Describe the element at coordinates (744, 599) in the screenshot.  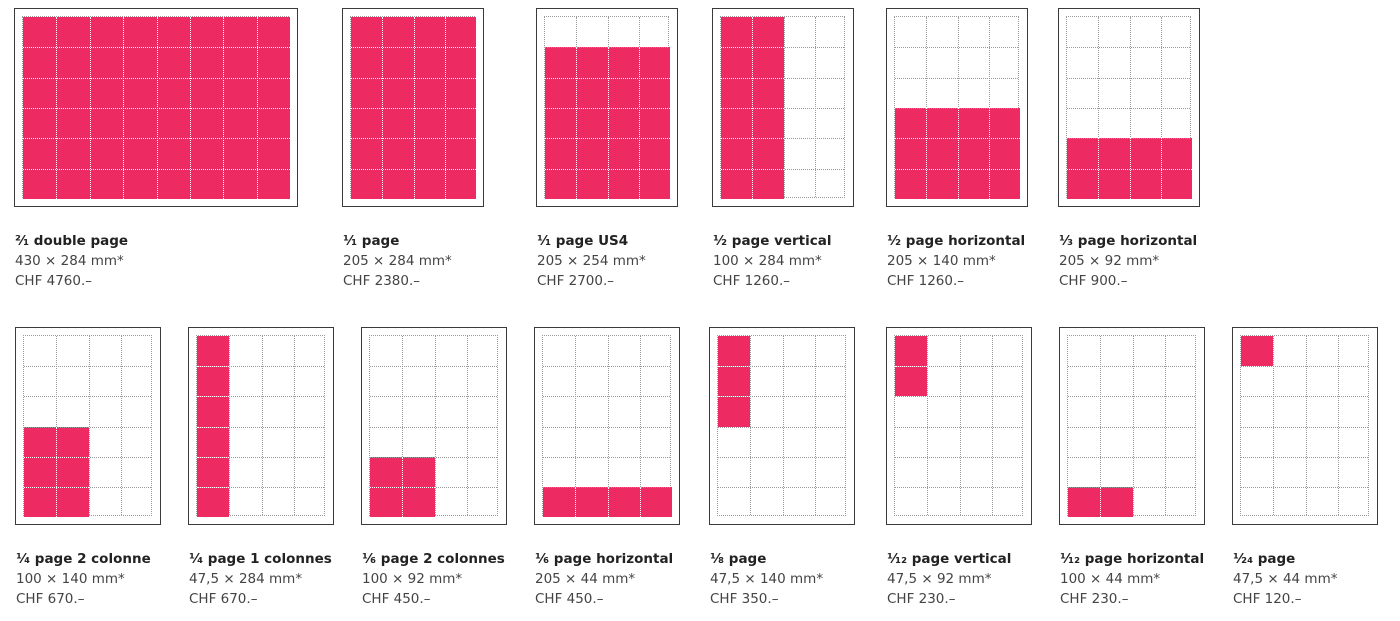
I see `format-price: CHF 350.–` at that location.